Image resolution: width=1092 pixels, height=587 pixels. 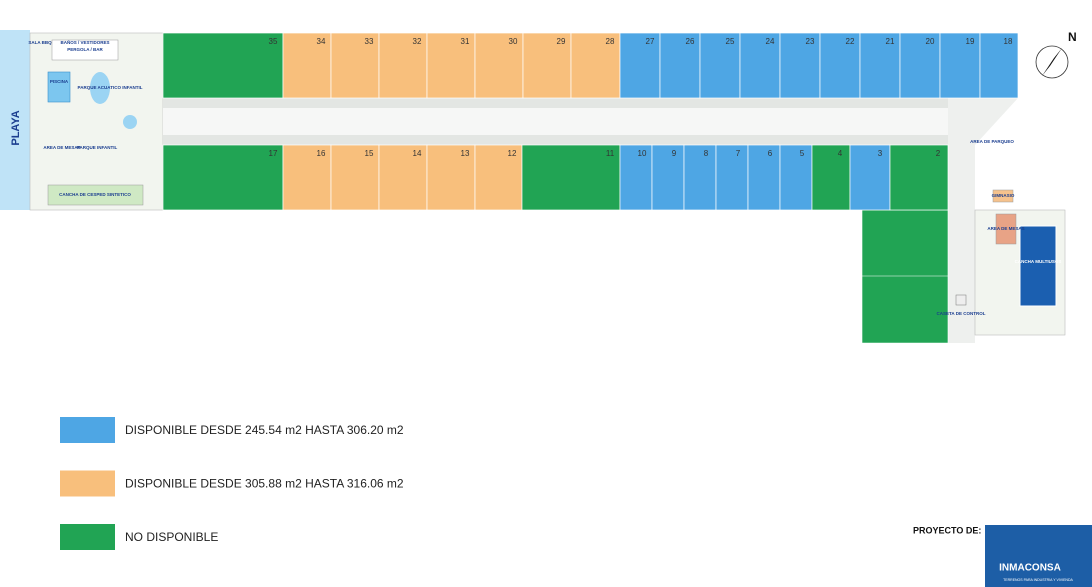 I want to click on gym, so click(x=1003, y=196).